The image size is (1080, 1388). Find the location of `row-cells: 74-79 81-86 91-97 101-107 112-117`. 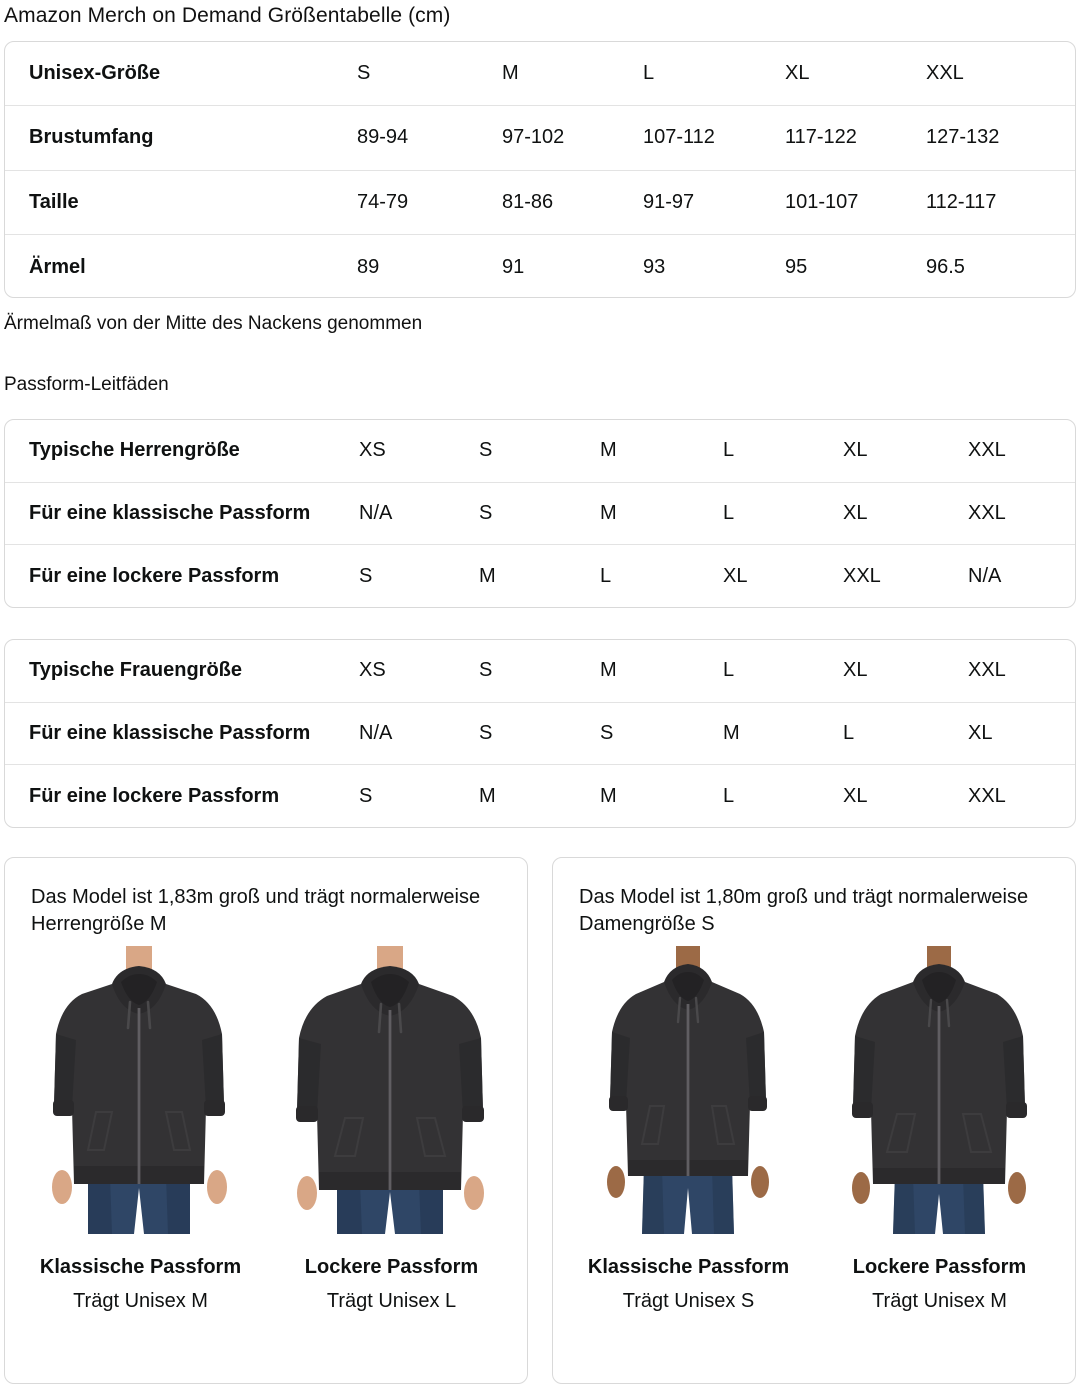

row-cells: 74-79 81-86 91-97 101-107 112-117 is located at coordinates (716, 202).